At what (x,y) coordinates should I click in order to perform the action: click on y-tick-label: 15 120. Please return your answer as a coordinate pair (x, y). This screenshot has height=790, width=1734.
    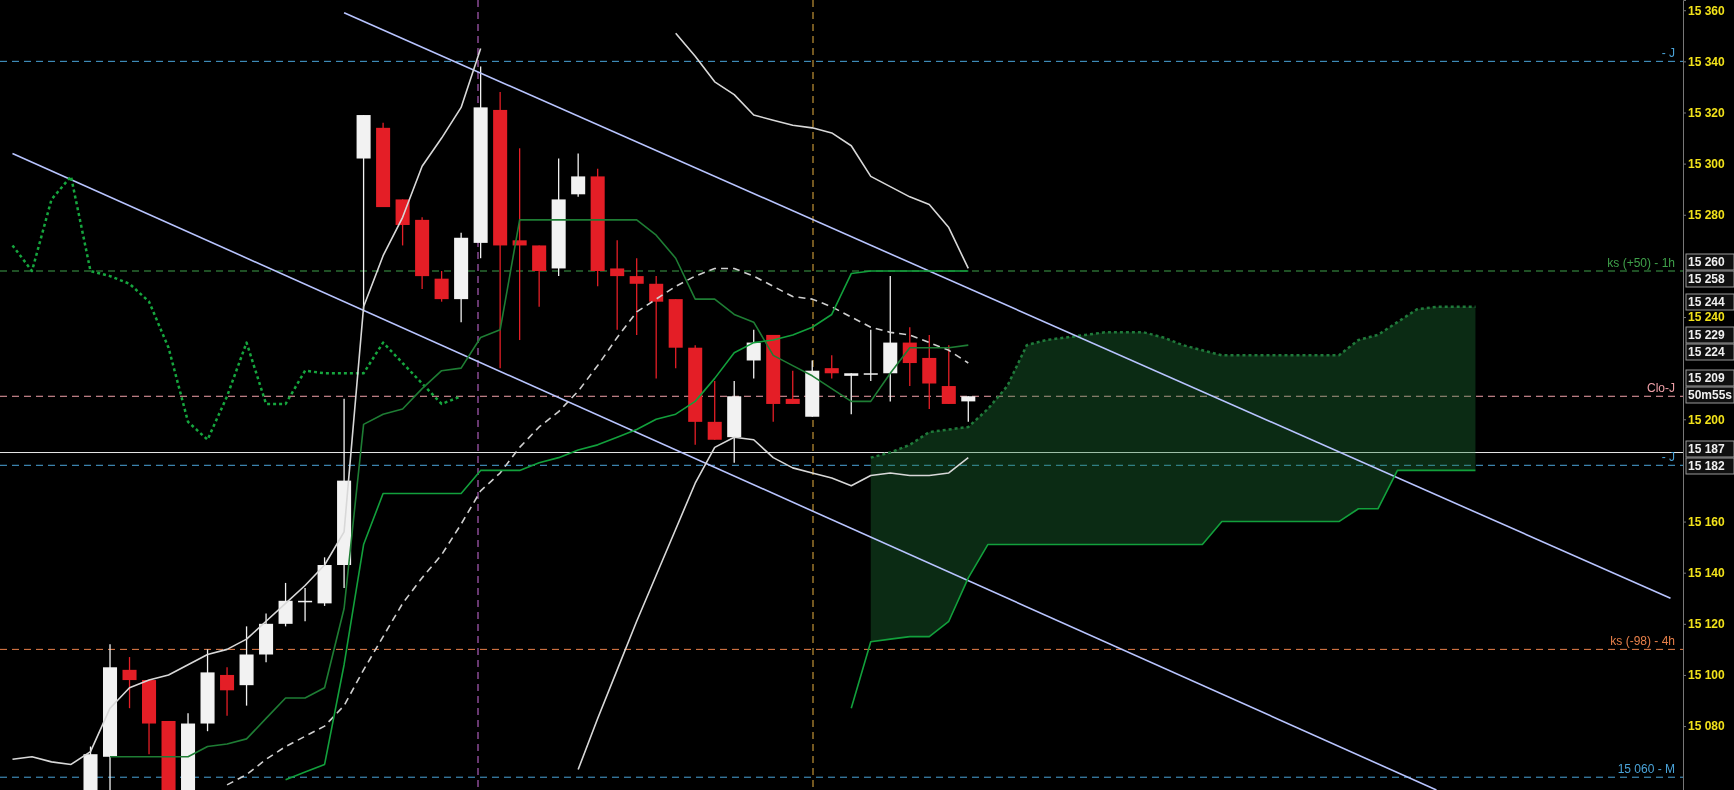
    Looking at the image, I should click on (1707, 624).